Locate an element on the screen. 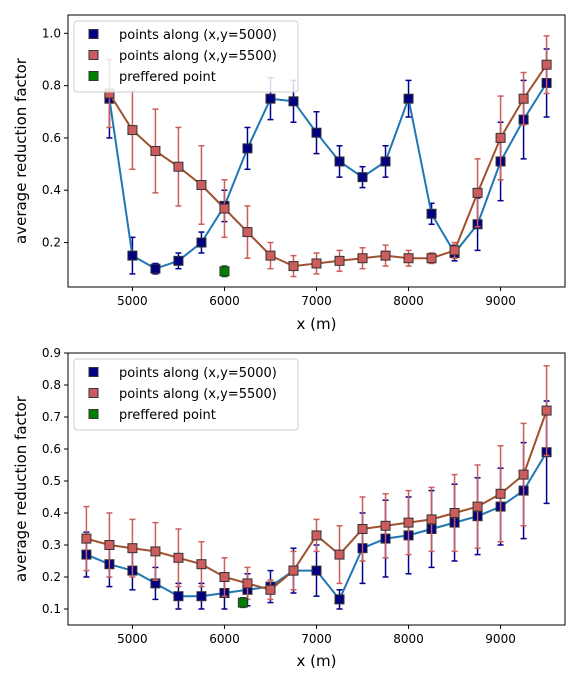 The image size is (580, 684). x-axis-label-top: x (m) is located at coordinates (317, 324).